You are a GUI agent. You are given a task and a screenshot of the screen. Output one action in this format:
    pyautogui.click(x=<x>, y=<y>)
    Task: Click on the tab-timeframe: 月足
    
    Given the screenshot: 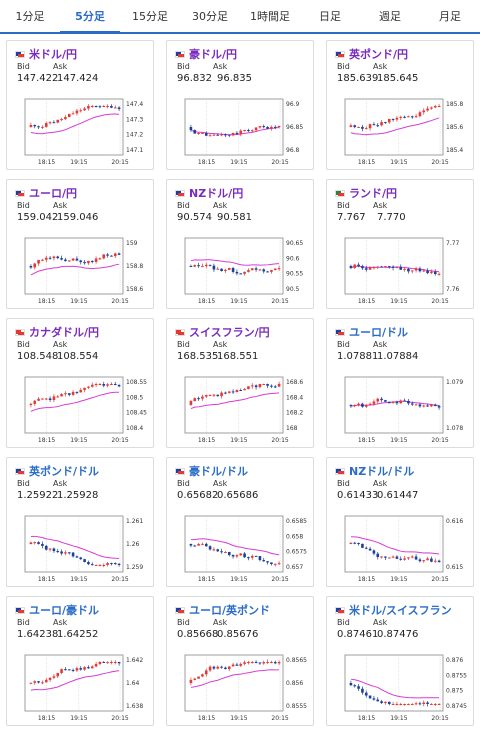 What is the action you would take?
    pyautogui.click(x=450, y=16)
    